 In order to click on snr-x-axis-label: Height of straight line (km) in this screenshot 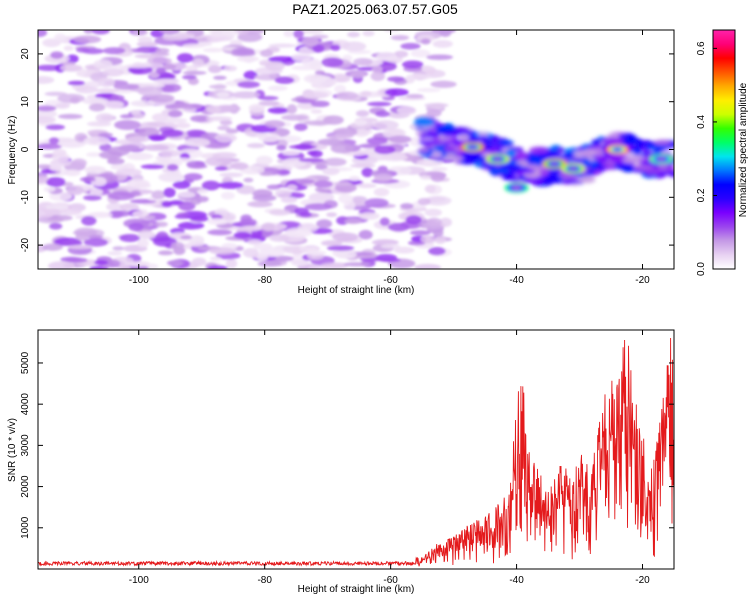, I will do `click(356, 589)`.